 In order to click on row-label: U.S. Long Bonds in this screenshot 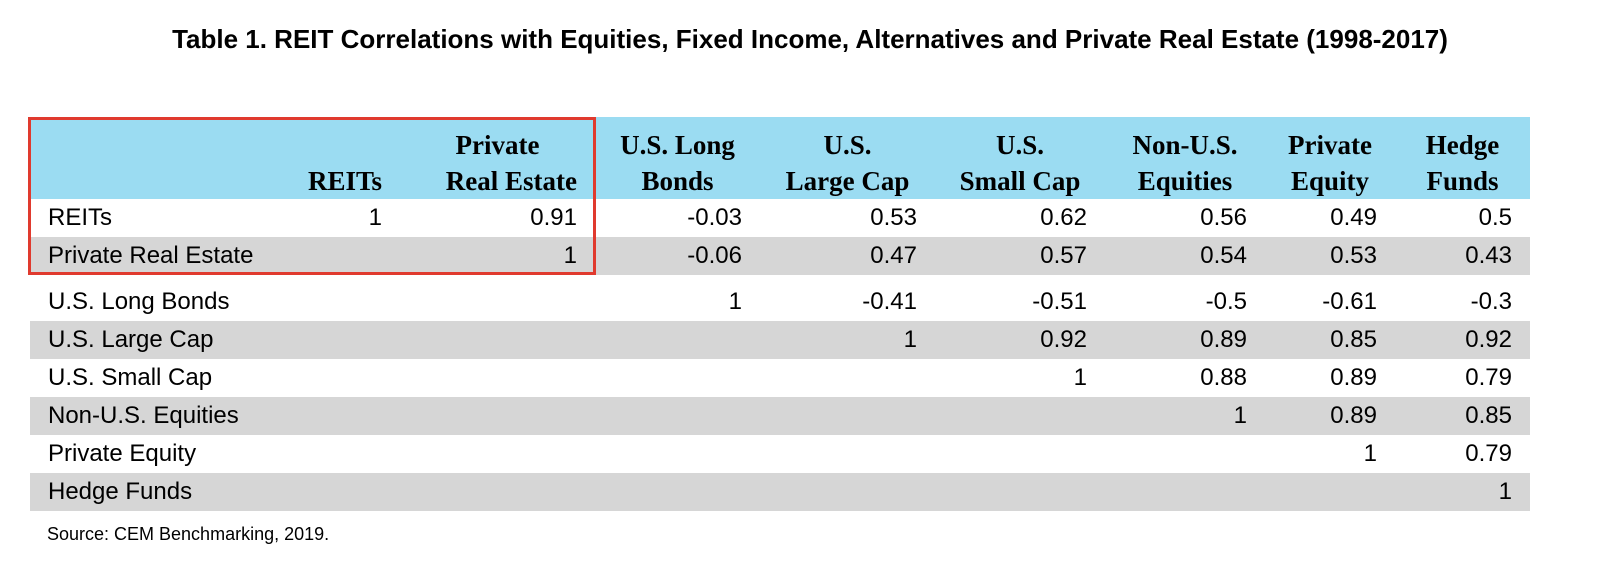, I will do `click(139, 301)`.